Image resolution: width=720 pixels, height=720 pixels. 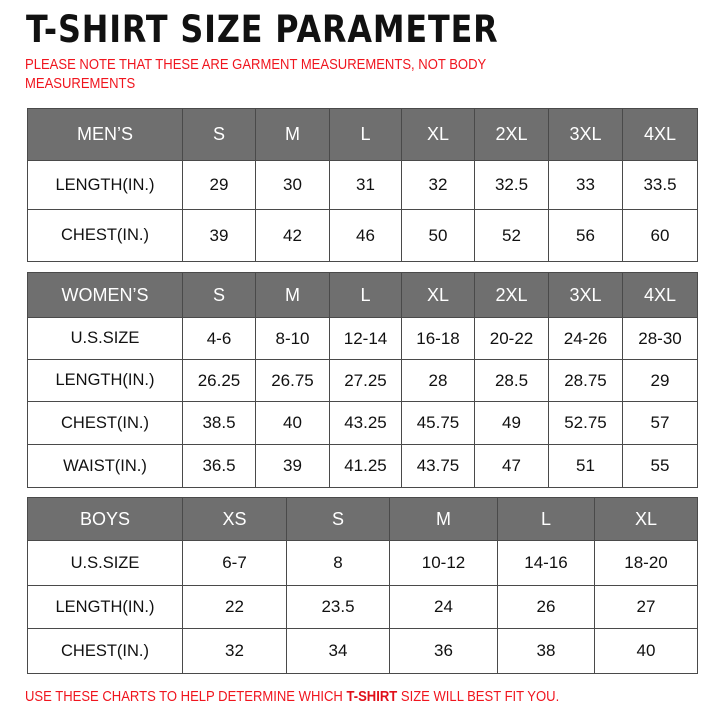 What do you see at coordinates (660, 235) in the screenshot?
I see `measurement-cell: 60` at bounding box center [660, 235].